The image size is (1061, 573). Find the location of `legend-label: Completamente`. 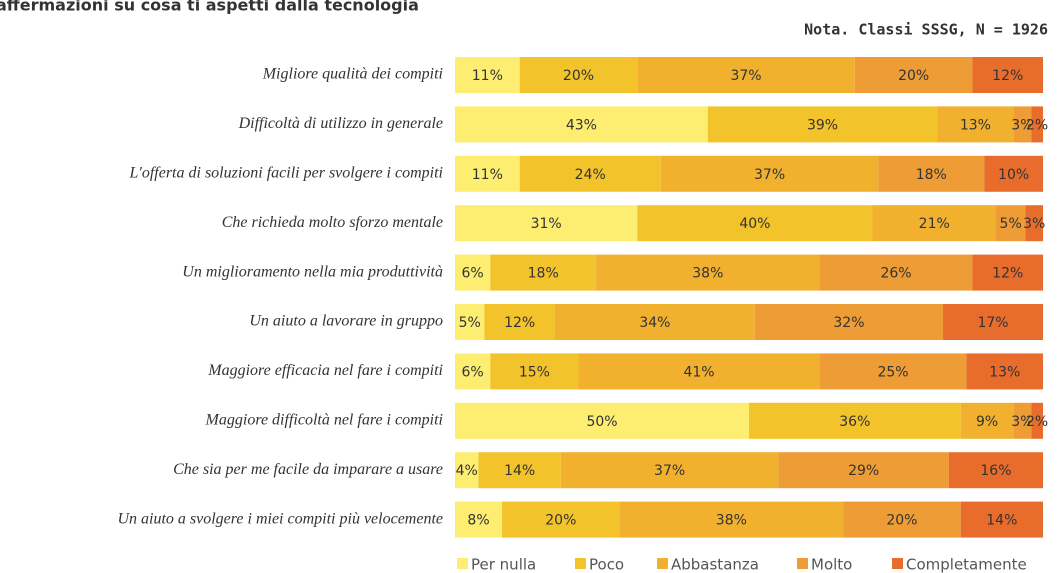

legend-label: Completamente is located at coordinates (966, 564).